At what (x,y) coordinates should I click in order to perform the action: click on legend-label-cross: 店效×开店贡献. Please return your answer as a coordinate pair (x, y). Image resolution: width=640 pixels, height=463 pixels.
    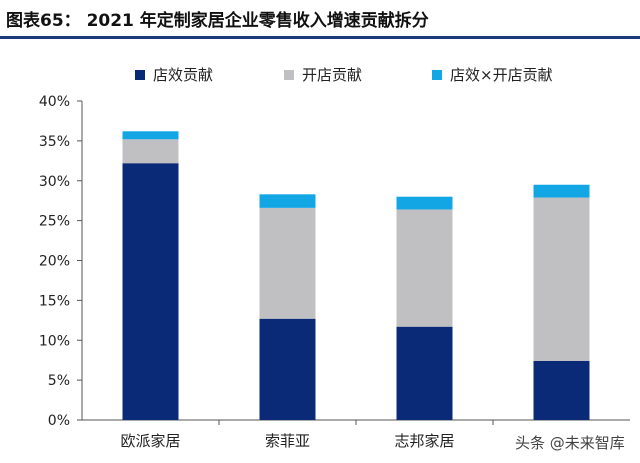
    Looking at the image, I should click on (501, 75).